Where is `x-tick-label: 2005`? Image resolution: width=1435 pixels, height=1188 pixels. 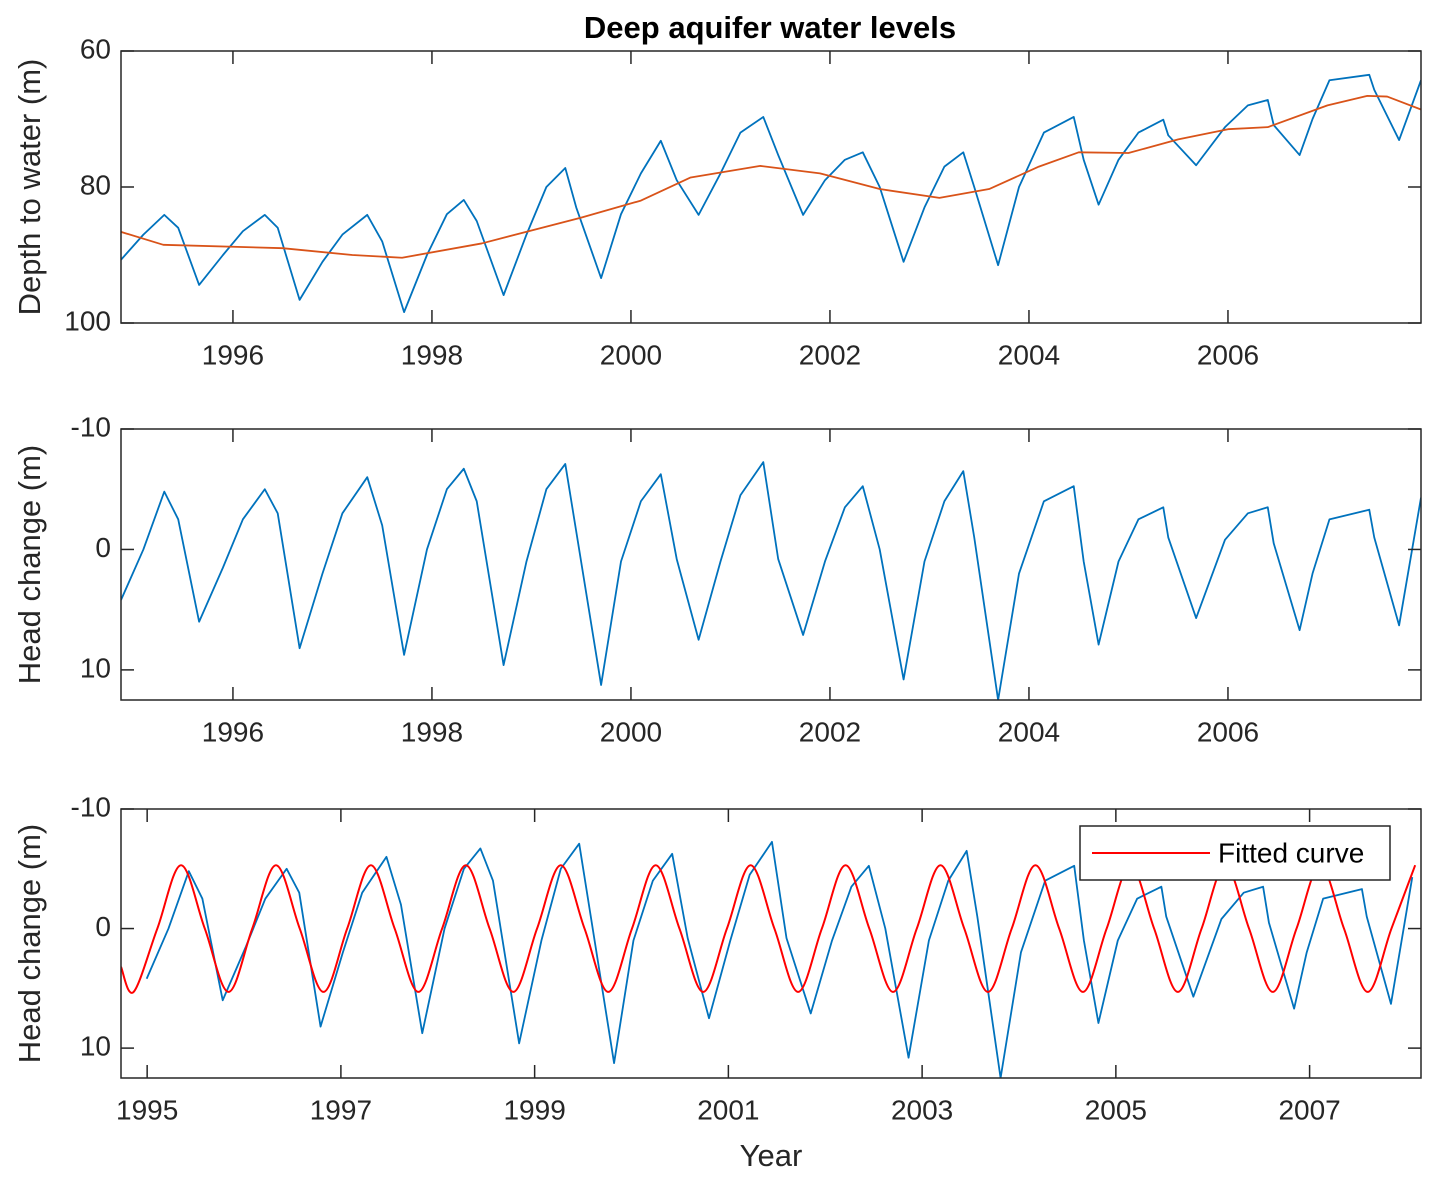
x-tick-label: 2005 is located at coordinates (1116, 1109).